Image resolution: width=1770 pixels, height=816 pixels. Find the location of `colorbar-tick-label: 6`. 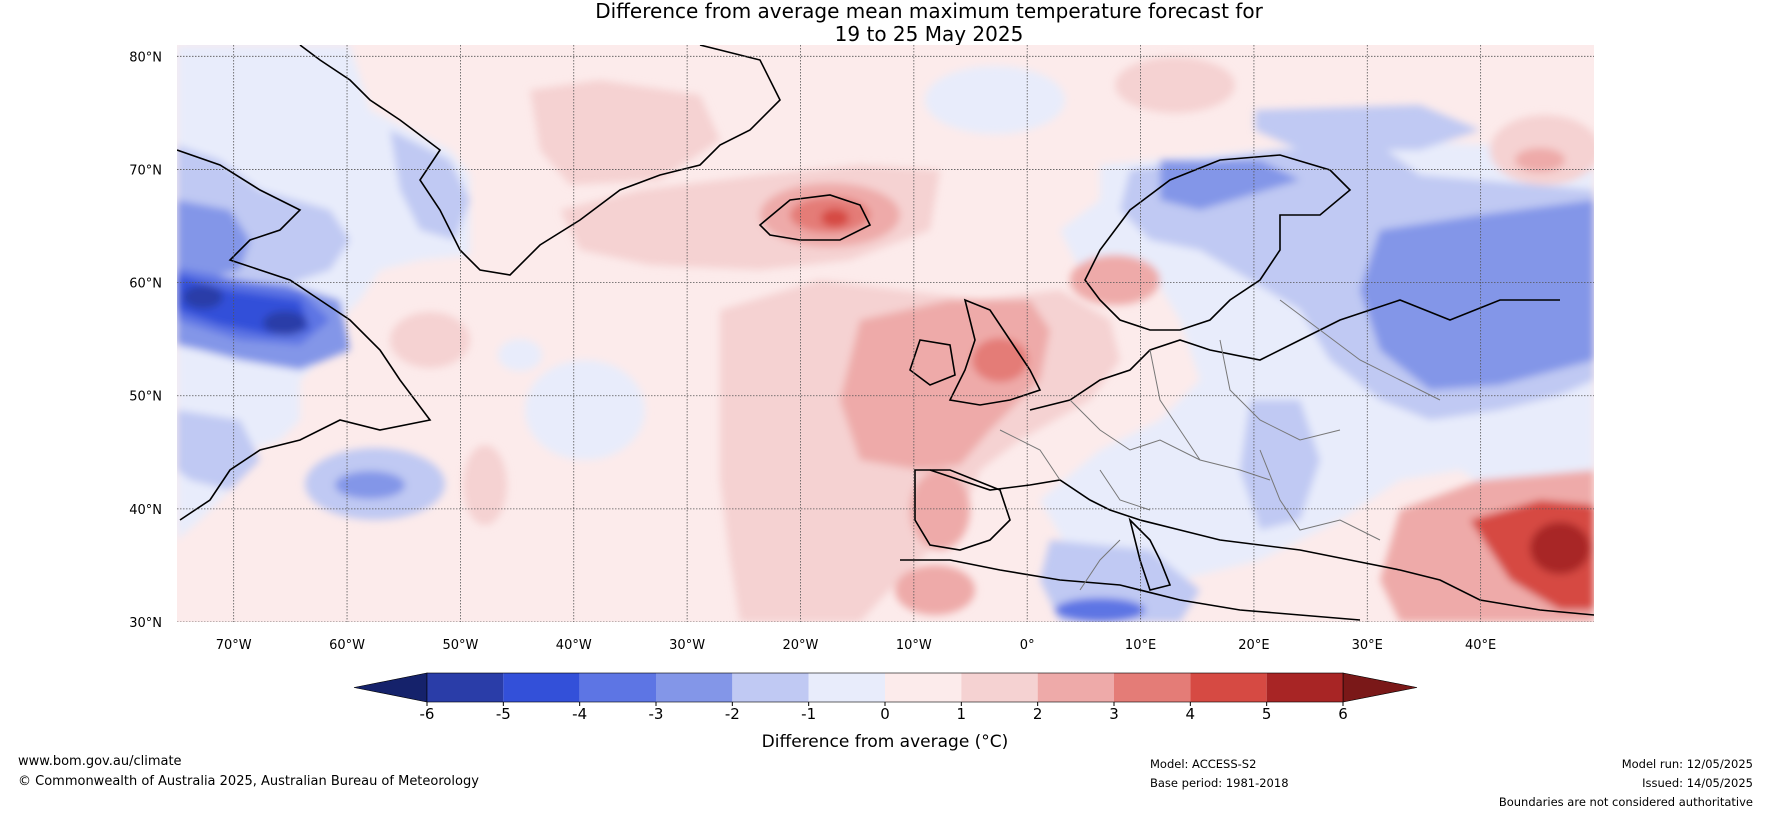

colorbar-tick-label: 6 is located at coordinates (1343, 714).